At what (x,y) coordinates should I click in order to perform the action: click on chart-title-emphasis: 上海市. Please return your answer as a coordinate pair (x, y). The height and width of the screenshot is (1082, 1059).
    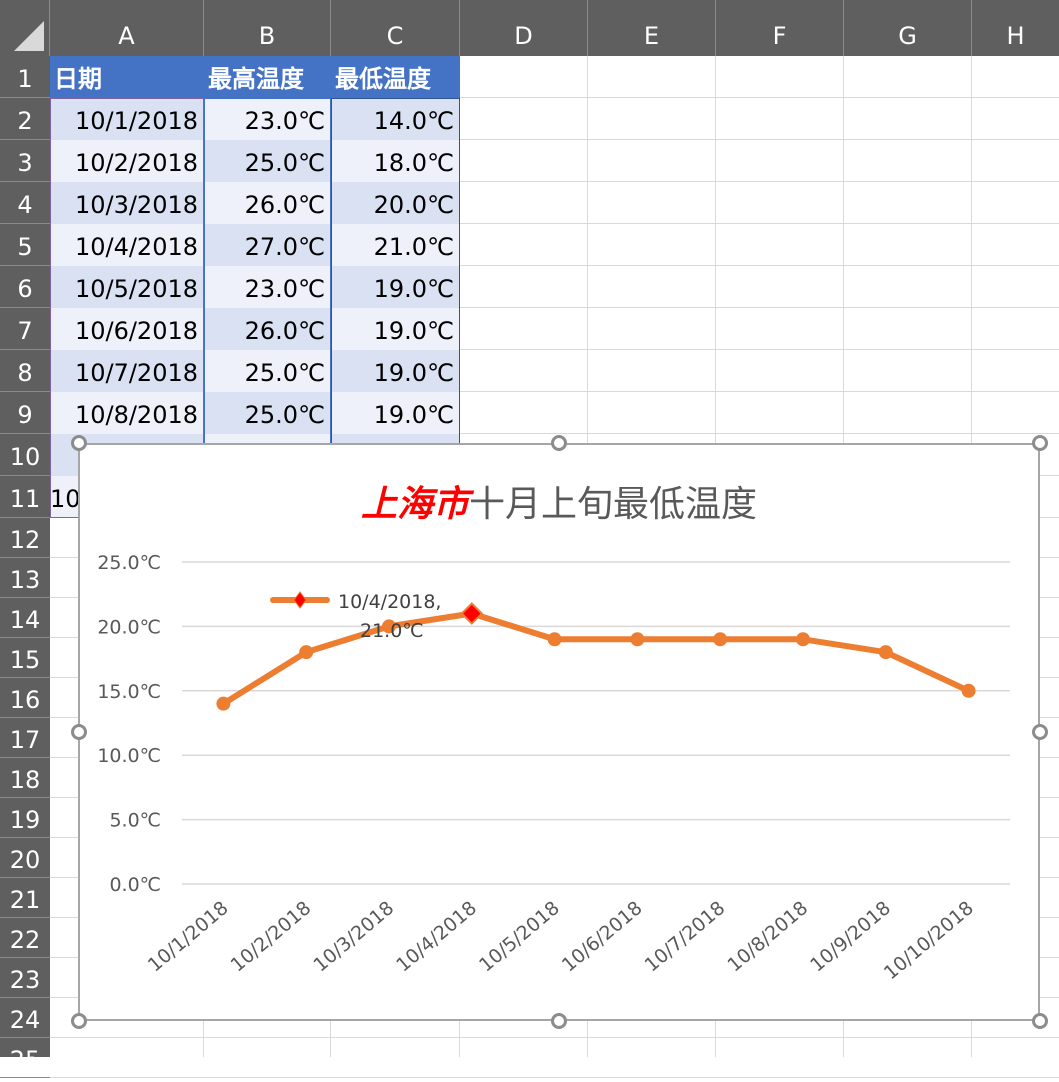
    Looking at the image, I should click on (414, 504).